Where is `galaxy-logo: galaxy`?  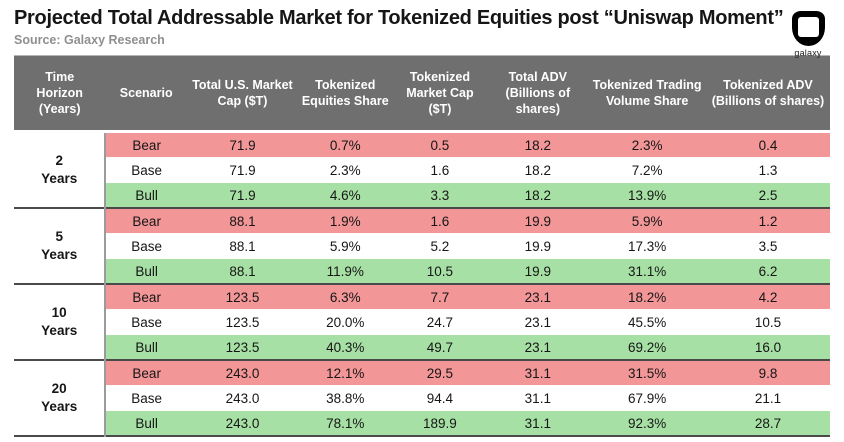
galaxy-logo: galaxy is located at coordinates (808, 34).